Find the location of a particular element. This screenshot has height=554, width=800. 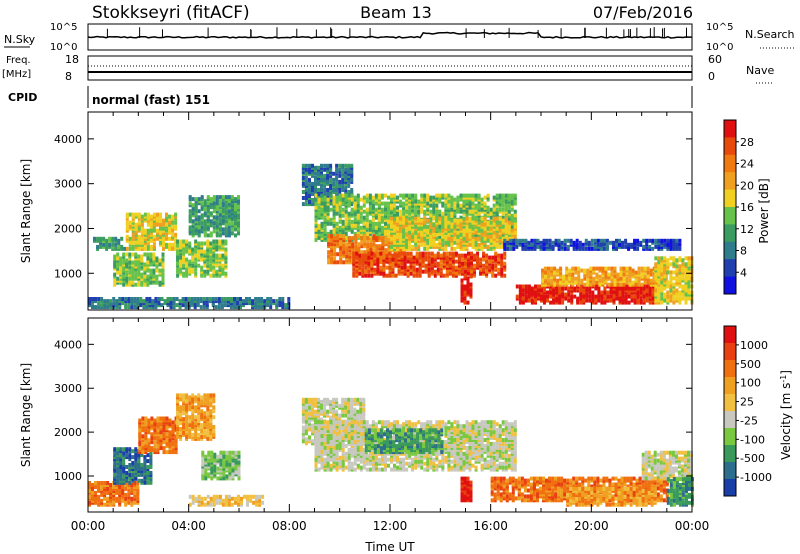

colorbar-tick-label: 24 is located at coordinates (747, 164).